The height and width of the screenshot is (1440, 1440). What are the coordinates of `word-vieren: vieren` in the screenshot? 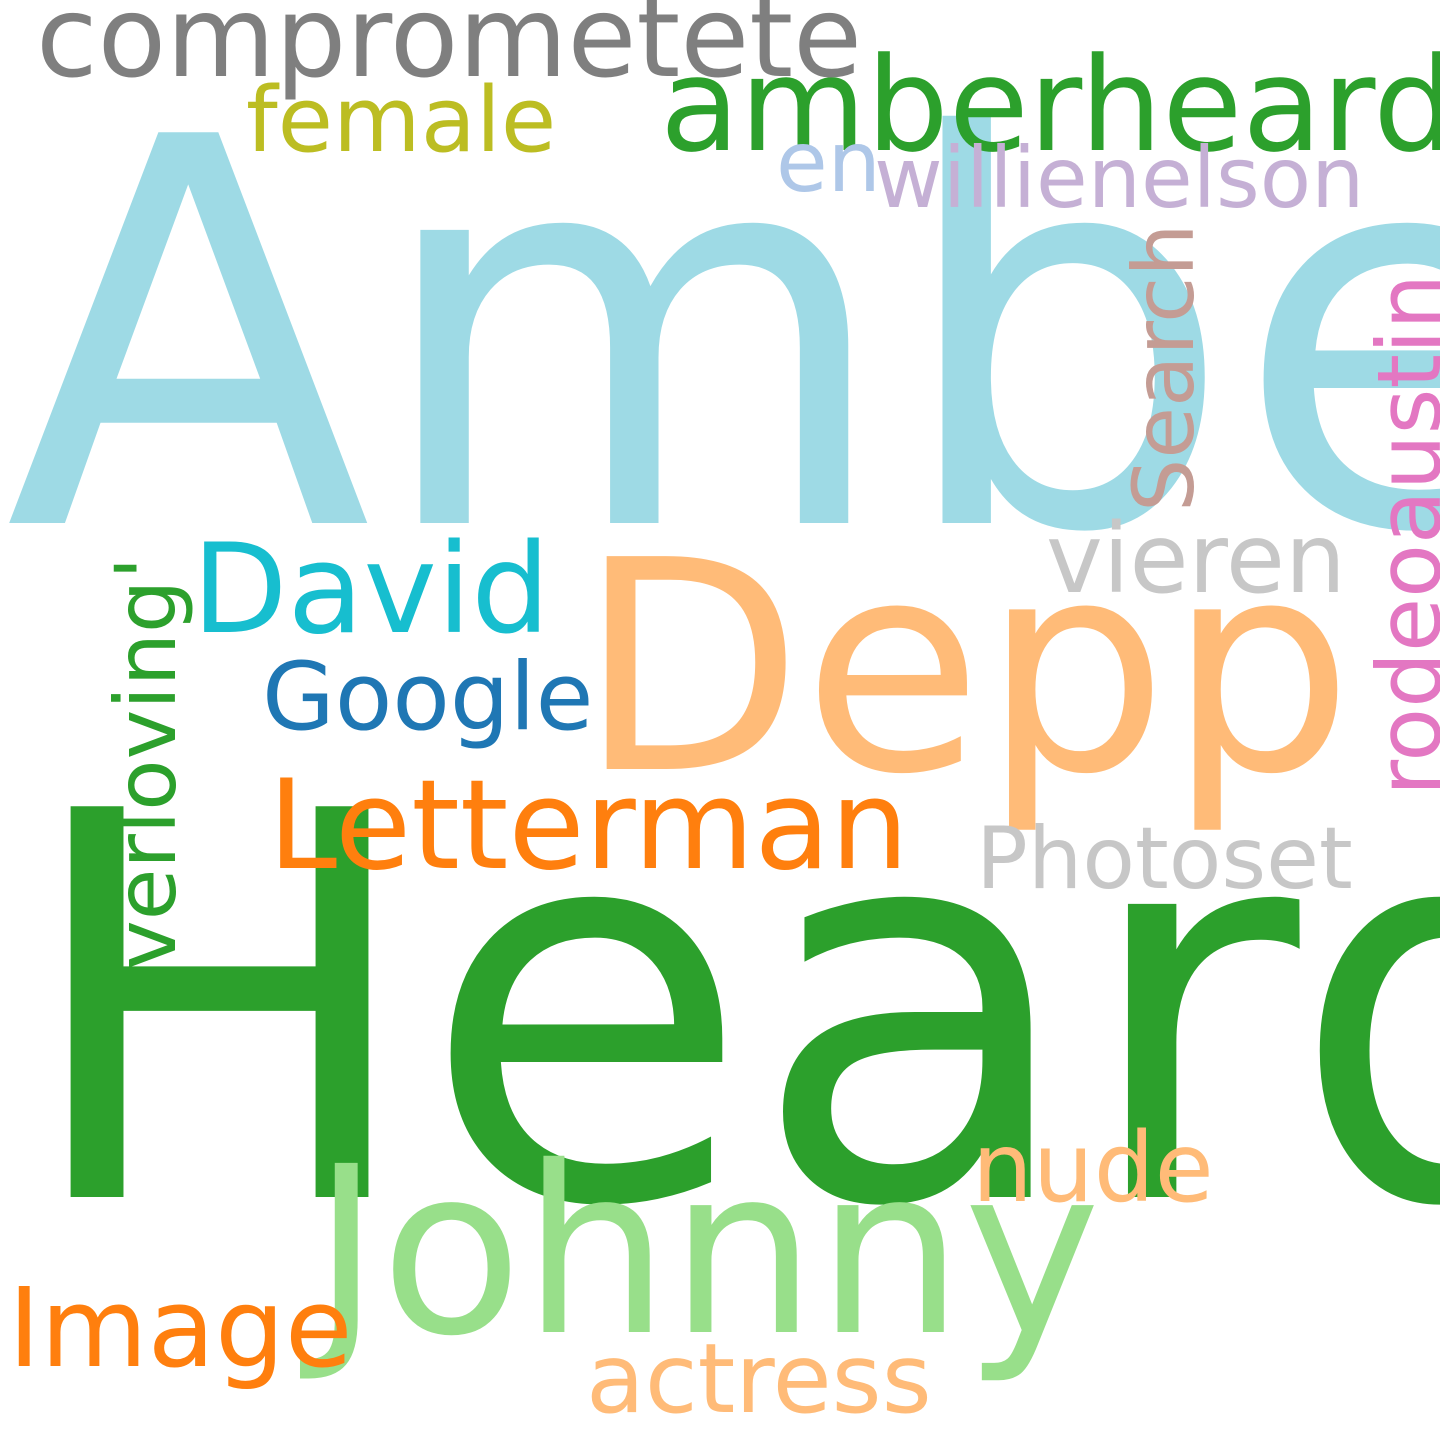 It's located at (1196, 559).